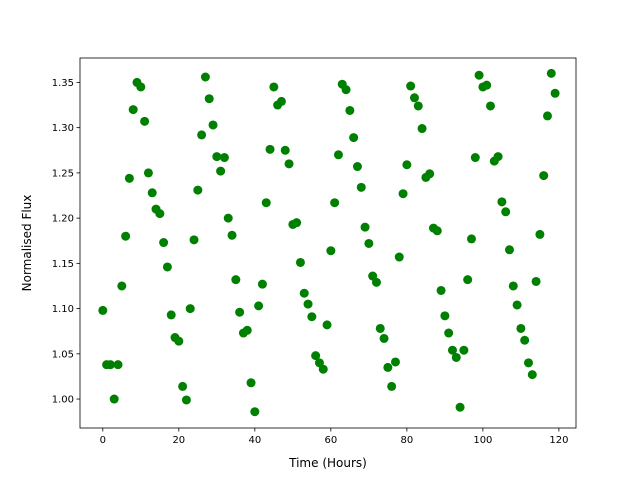 The width and height of the screenshot is (640, 484). I want to click on y-tick-label: 1.10, so click(63, 309).